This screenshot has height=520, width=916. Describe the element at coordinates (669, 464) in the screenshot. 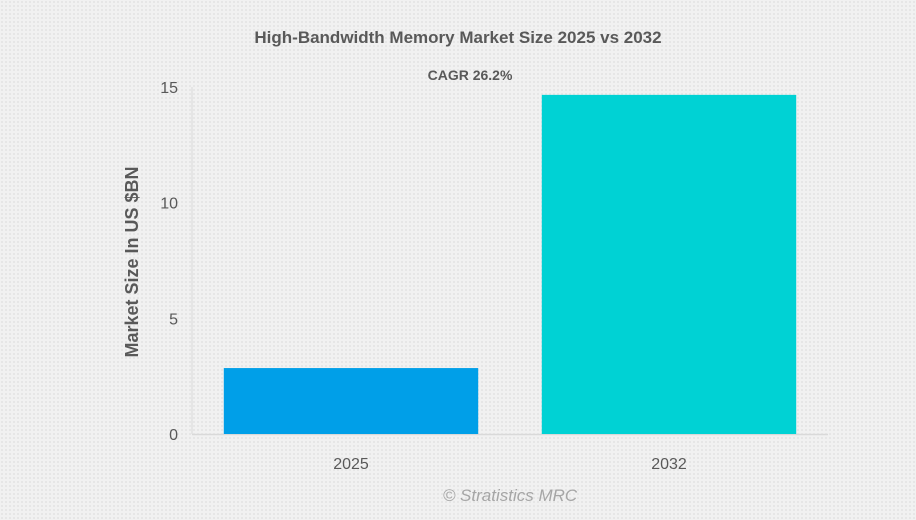

I see `x-tick-label: 2032` at that location.